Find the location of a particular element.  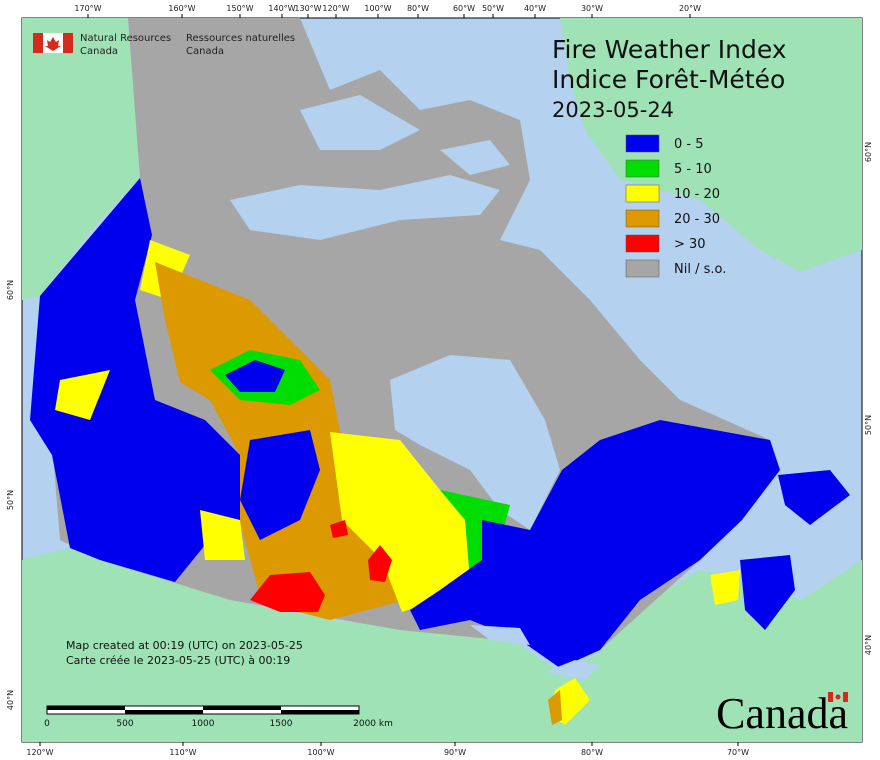

top-label: 170°W is located at coordinates (87, 8).